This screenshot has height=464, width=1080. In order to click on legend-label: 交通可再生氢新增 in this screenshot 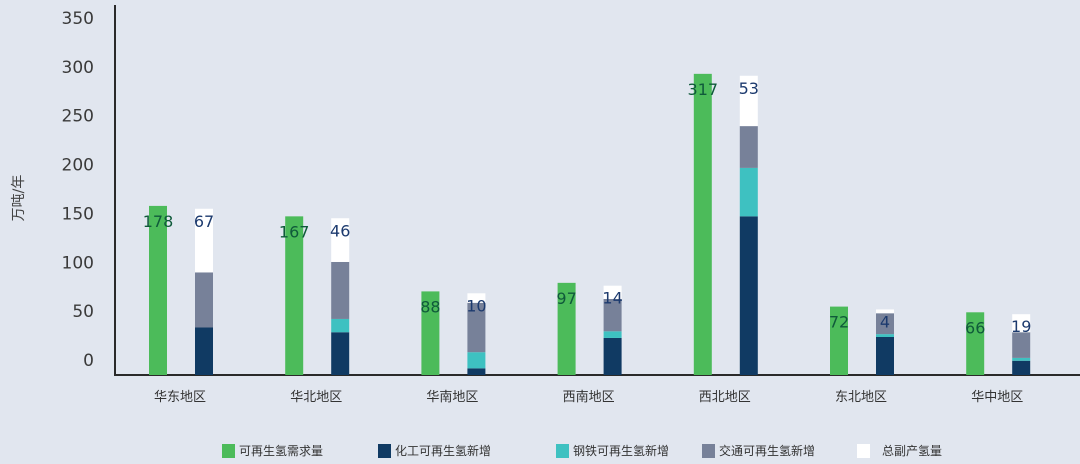, I will do `click(767, 451)`.